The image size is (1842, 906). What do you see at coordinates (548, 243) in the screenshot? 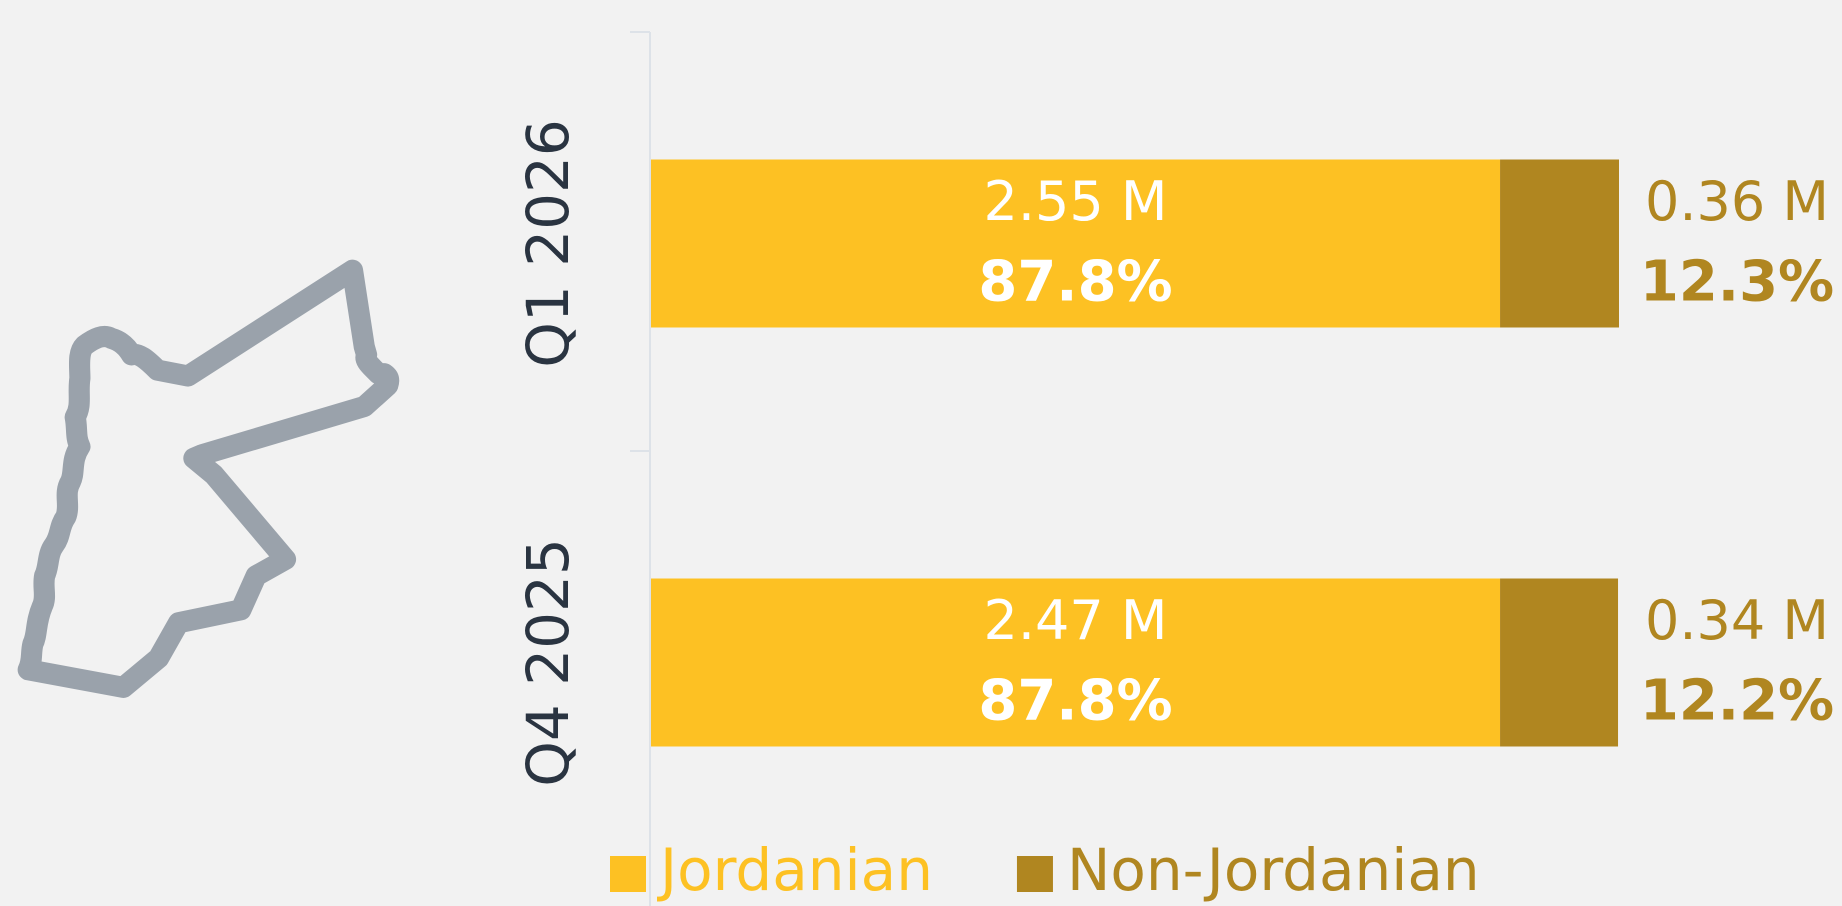
I see `category-label: Q1 2026` at bounding box center [548, 243].